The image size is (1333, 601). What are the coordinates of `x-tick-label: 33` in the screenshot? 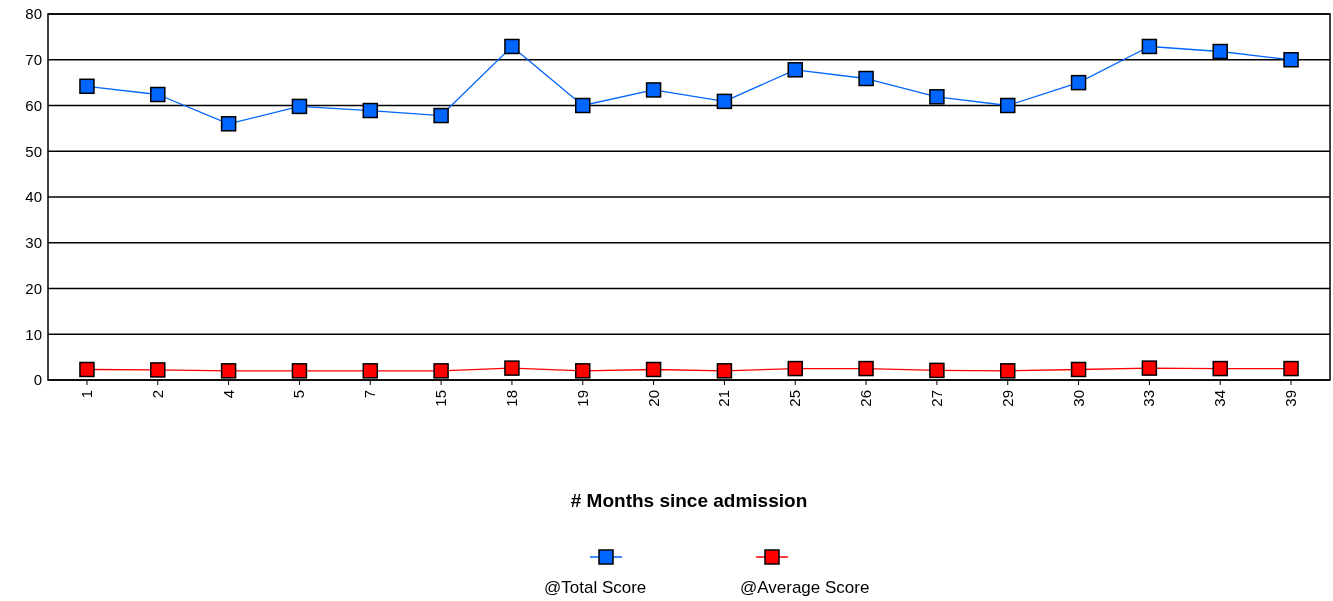 It's located at (1149, 398).